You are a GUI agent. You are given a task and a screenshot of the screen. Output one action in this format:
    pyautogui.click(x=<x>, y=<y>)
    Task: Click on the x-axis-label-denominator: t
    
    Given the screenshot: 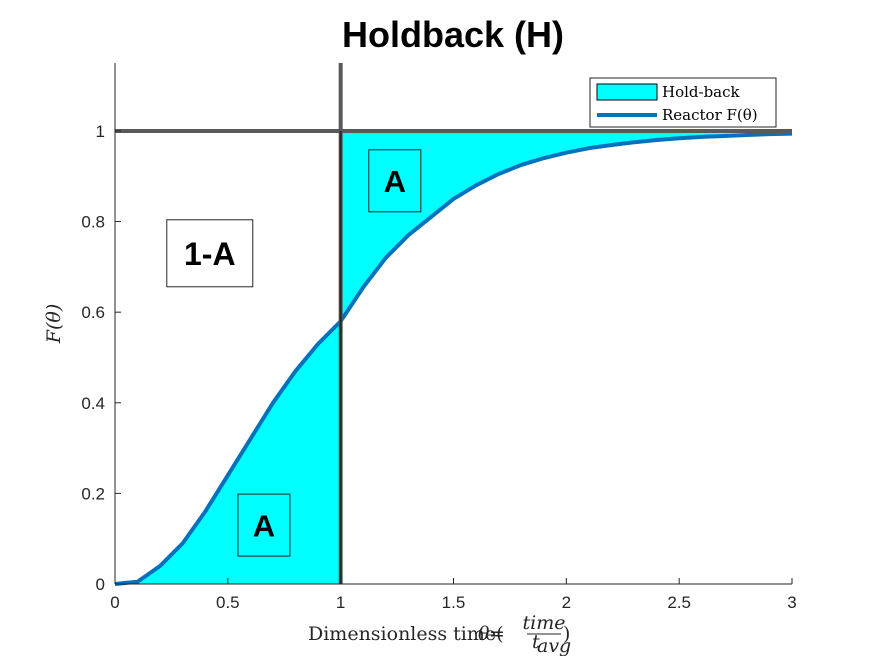 What is the action you would take?
    pyautogui.click(x=536, y=642)
    